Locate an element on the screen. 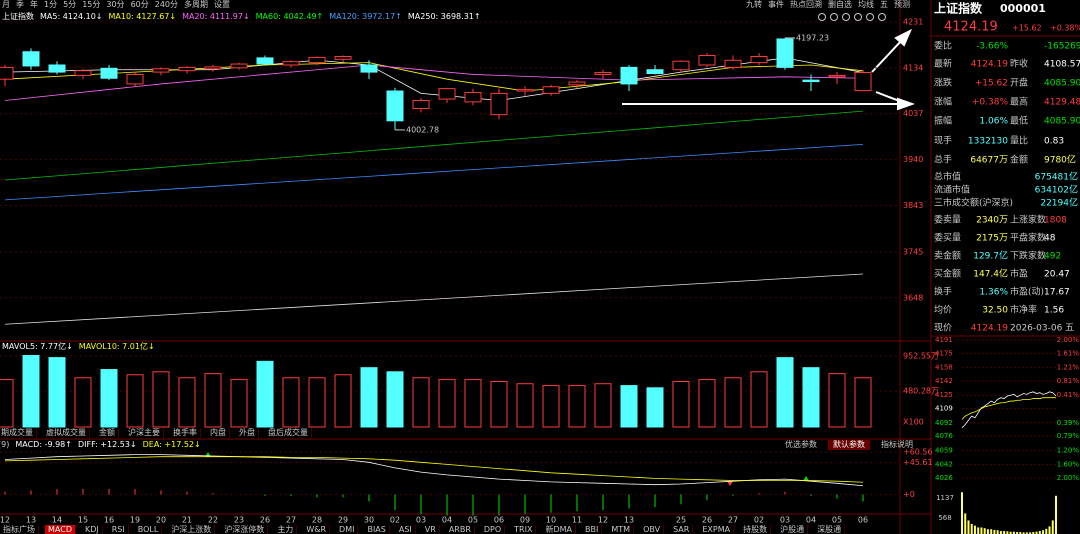  indicator-tab: OBV is located at coordinates (652, 529).